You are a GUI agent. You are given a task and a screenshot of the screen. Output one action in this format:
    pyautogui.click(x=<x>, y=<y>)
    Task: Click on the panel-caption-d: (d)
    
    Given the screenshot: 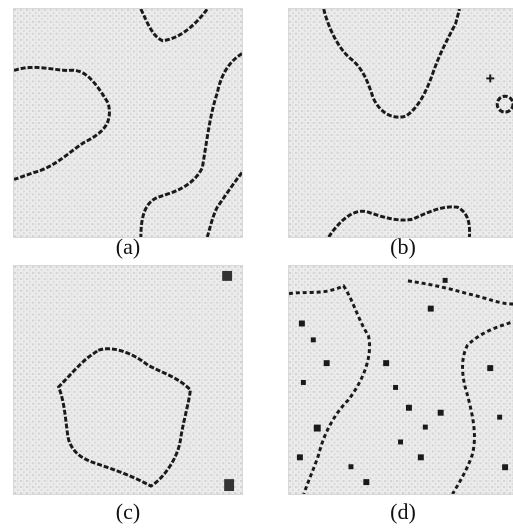 What is the action you would take?
    pyautogui.click(x=403, y=511)
    